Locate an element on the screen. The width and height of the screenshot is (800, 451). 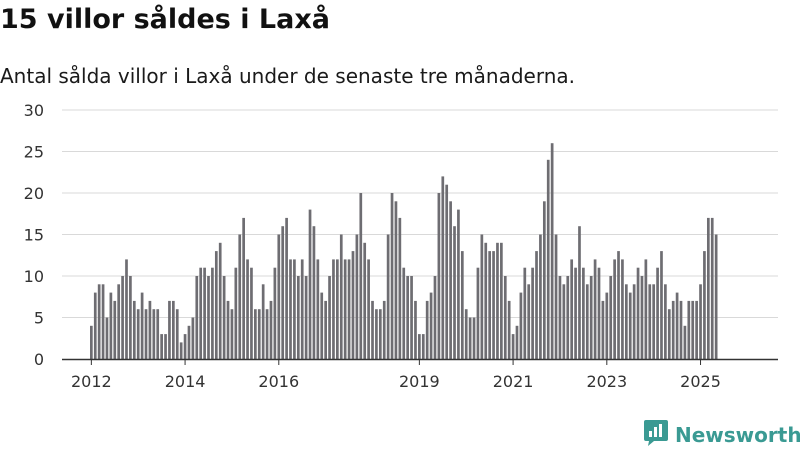
y-tick-label: 20 is located at coordinates (34, 193).